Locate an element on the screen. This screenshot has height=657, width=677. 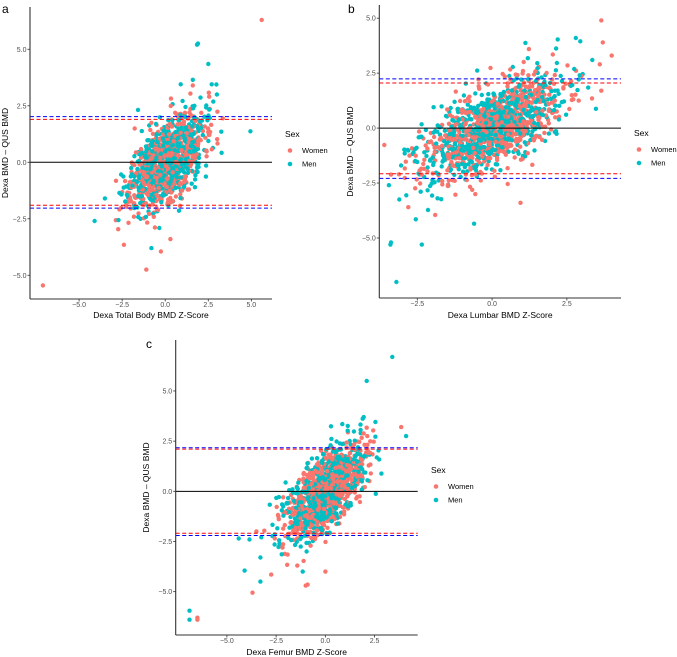
points-a is located at coordinates (152, 152).